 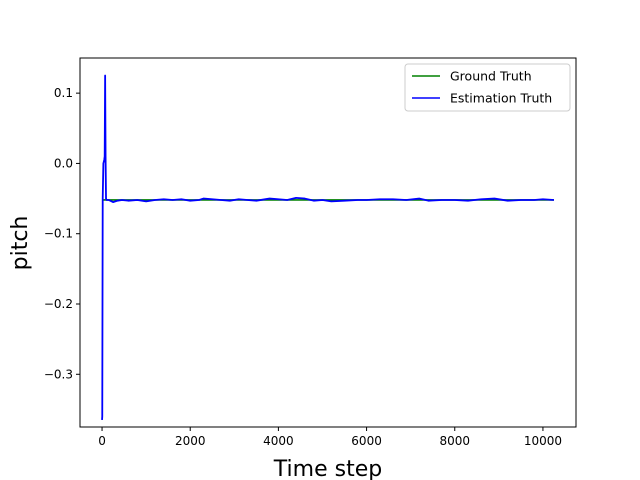 I want to click on x-tick-label: 4000, so click(x=278, y=441).